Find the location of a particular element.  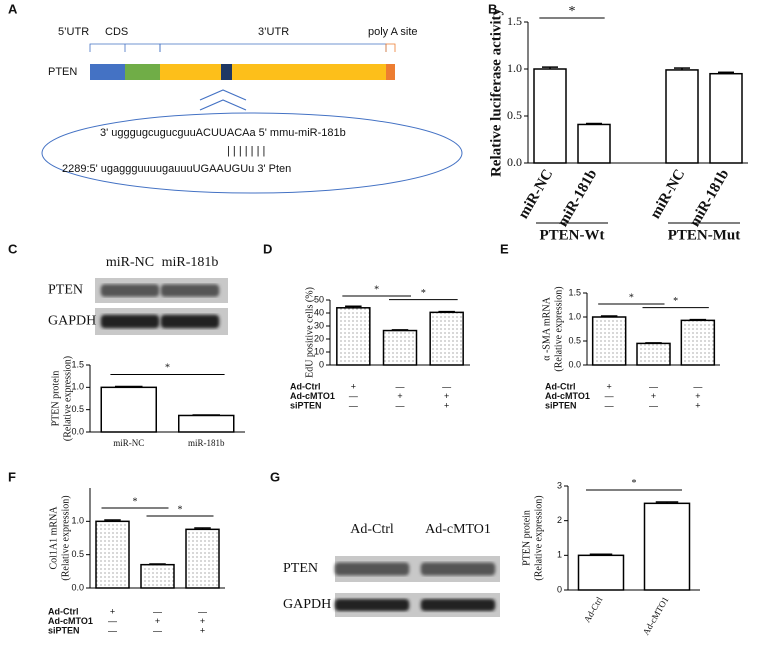

y-tick-label: 1 is located at coordinates (559, 555).